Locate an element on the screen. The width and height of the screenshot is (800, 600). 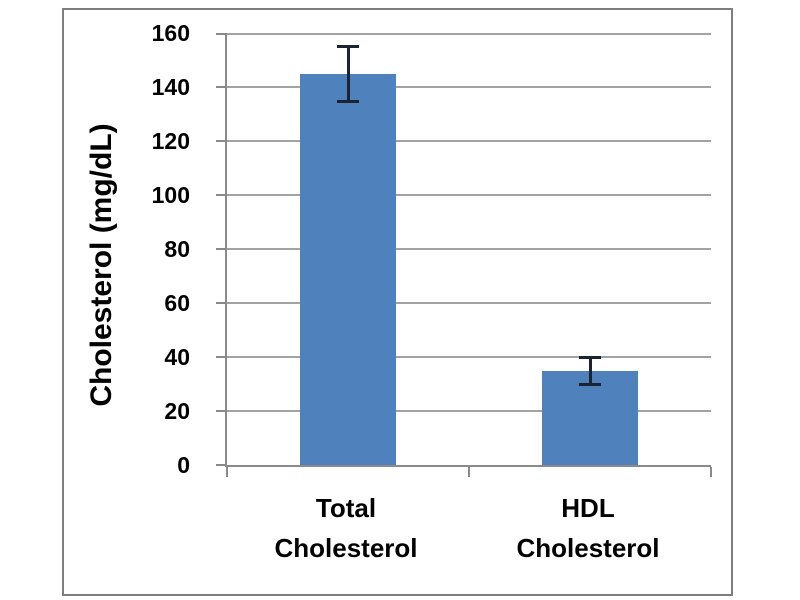
y-tick-label: 60 is located at coordinates (177, 303).